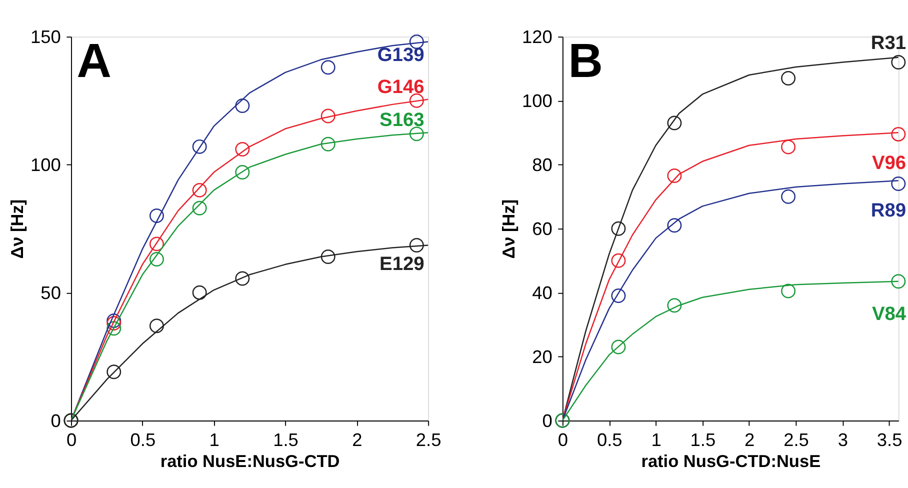 The height and width of the screenshot is (488, 908). What do you see at coordinates (94, 61) in the screenshot?
I see `chart-title: A` at bounding box center [94, 61].